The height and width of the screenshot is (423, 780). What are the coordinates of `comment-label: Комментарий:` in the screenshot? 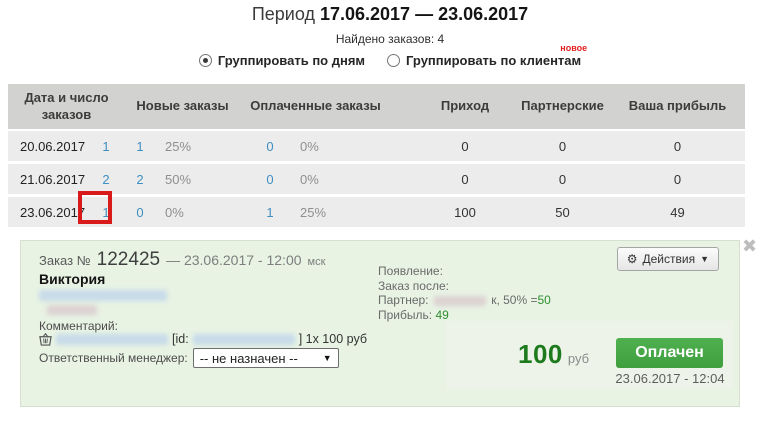 It's located at (78, 326).